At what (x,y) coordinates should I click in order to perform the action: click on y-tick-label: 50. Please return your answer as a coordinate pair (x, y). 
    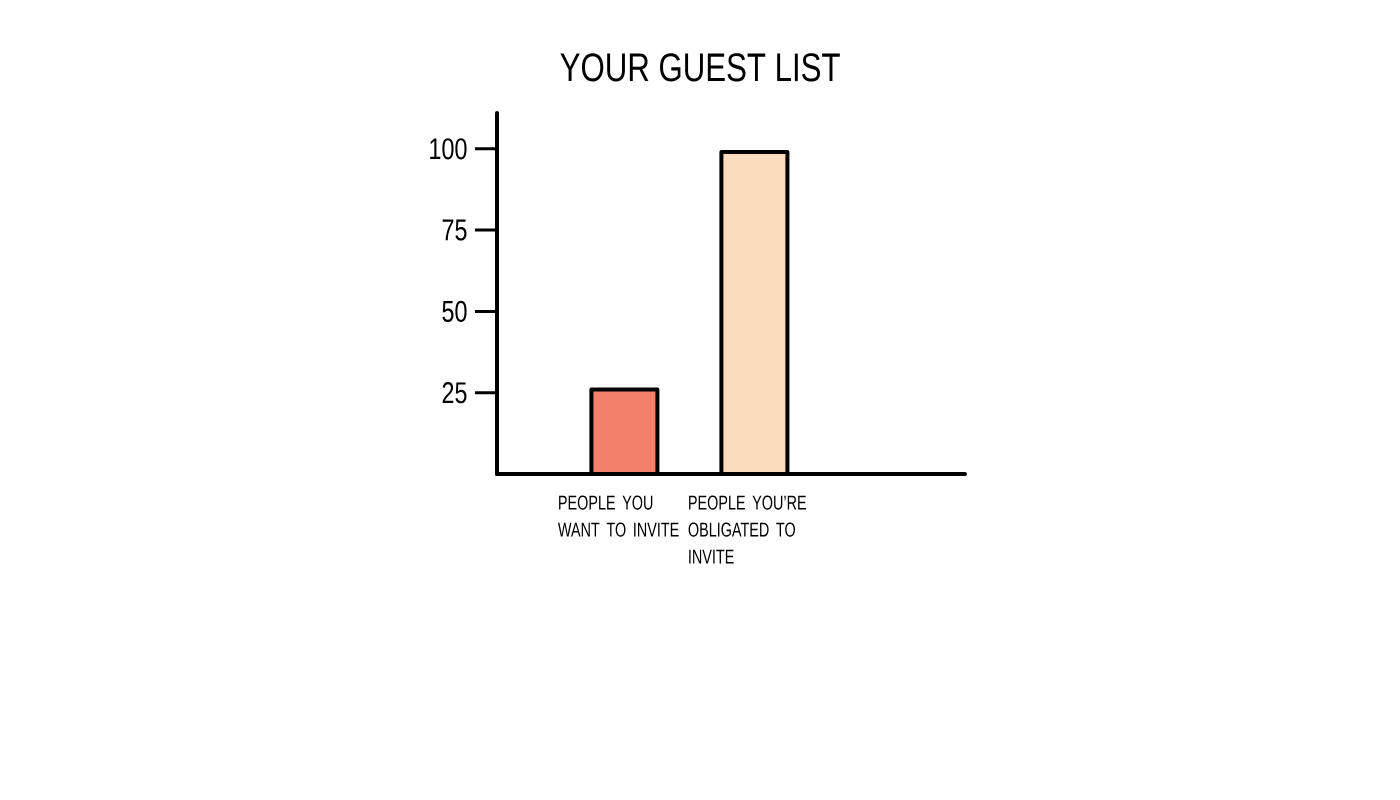
    Looking at the image, I should click on (454, 311).